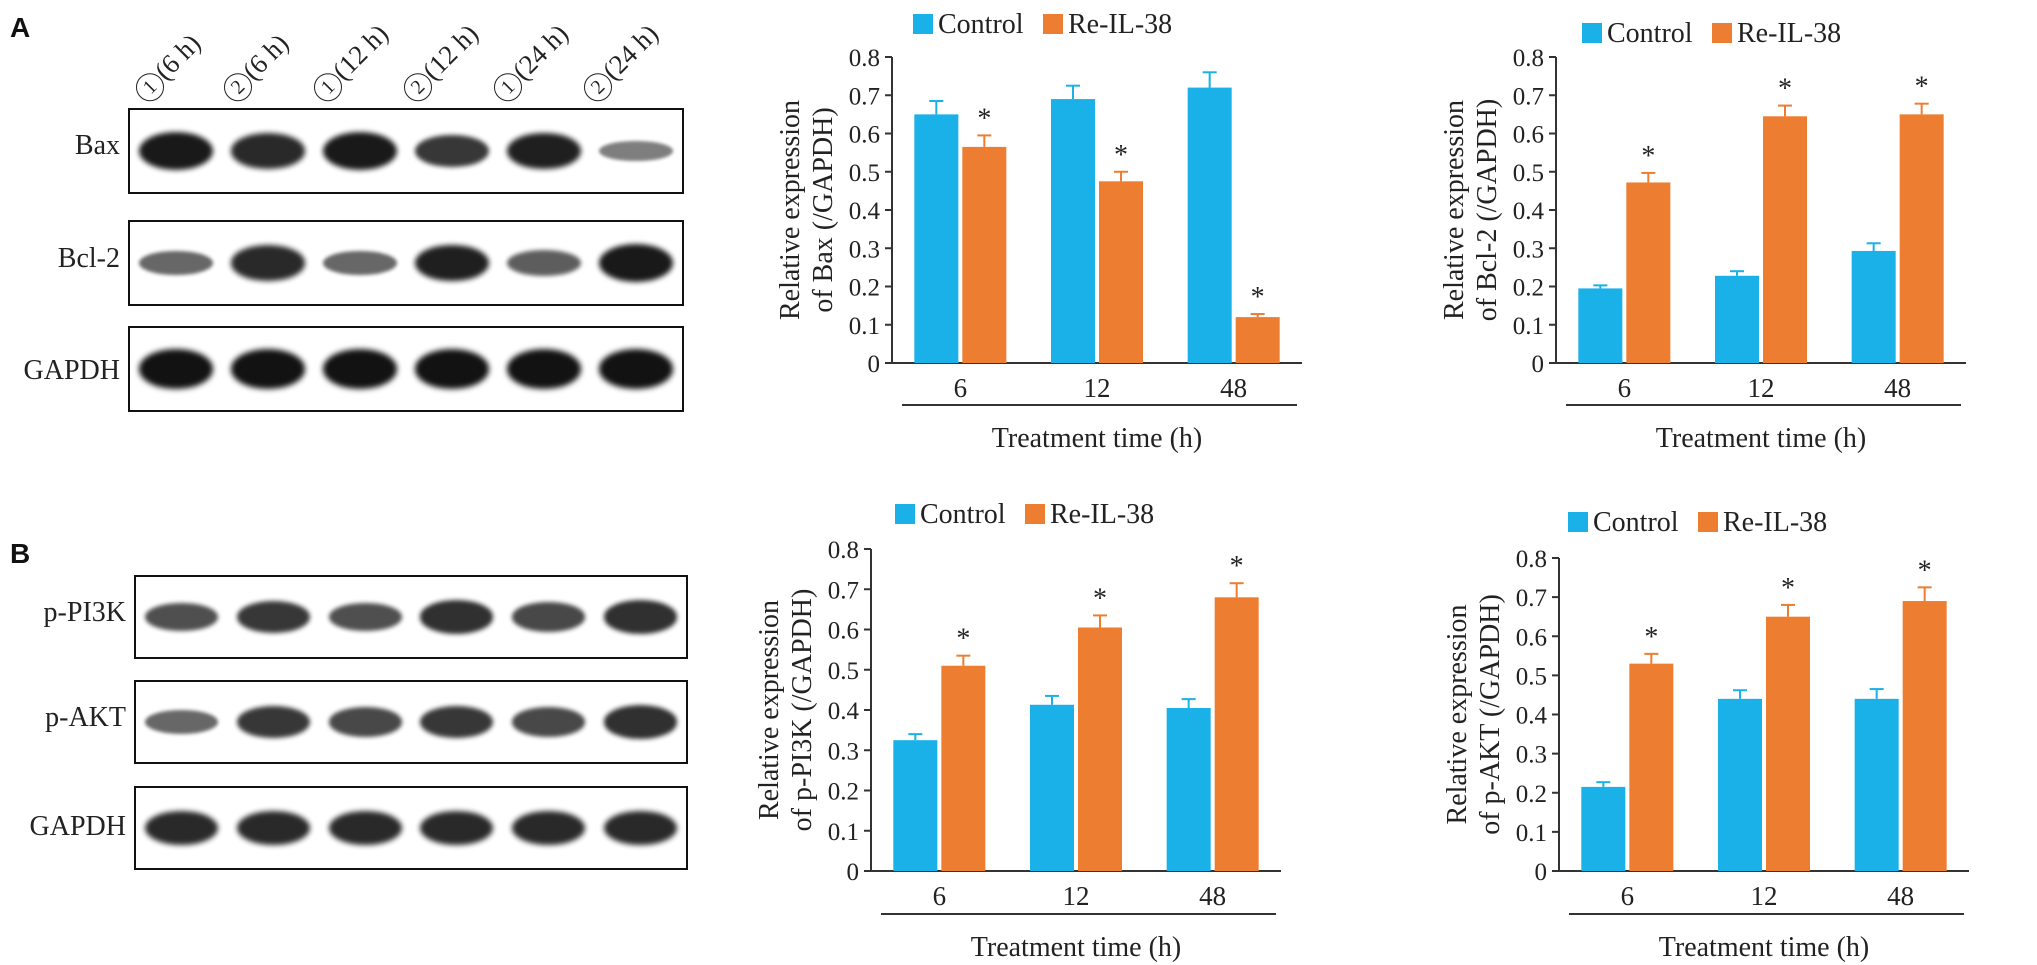 Image resolution: width=2037 pixels, height=965 pixels. I want to click on y-axis-label: Relative expressionof Bax (/GAPDH), so click(807, 210).